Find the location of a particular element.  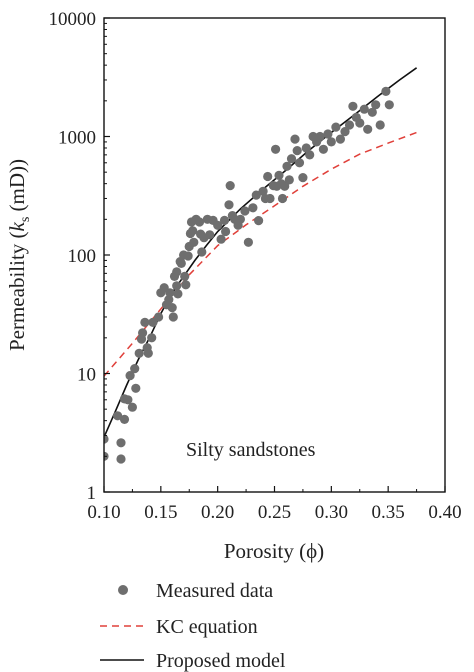

y-axis-title-unit: (mD)) is located at coordinates (17, 188).